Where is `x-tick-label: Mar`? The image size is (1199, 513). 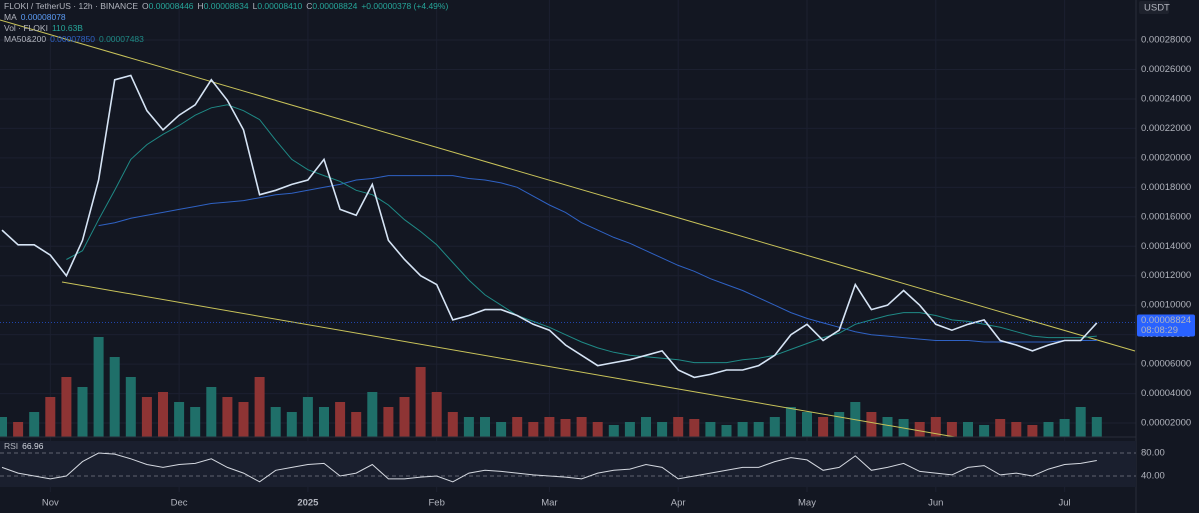 x-tick-label: Mar is located at coordinates (549, 503).